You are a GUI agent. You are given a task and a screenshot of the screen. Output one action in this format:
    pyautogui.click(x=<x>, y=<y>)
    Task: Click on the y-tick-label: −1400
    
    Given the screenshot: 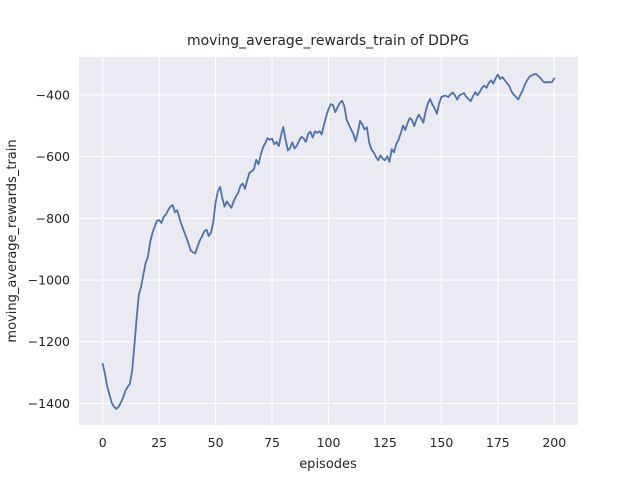 What is the action you would take?
    pyautogui.click(x=49, y=403)
    